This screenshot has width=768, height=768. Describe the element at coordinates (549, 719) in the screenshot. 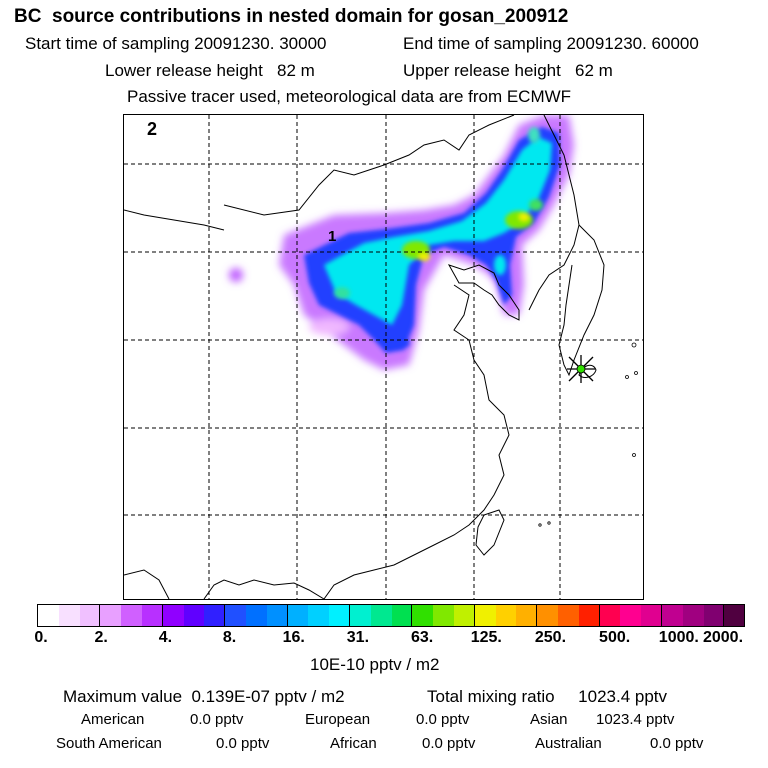

I see `region-name: Asian` at that location.